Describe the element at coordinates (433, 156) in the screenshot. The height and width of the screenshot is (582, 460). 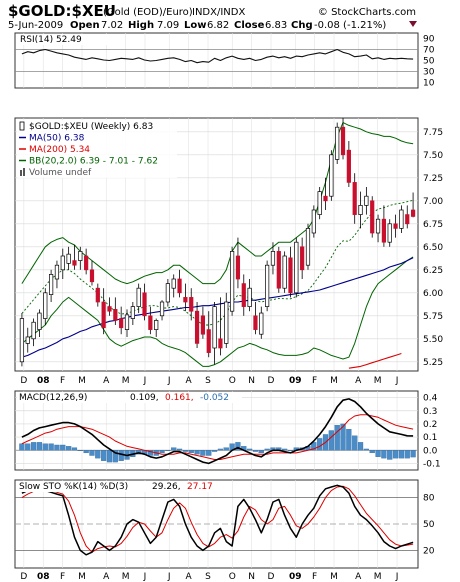
I see `price-tick-label: 7.50` at that location.